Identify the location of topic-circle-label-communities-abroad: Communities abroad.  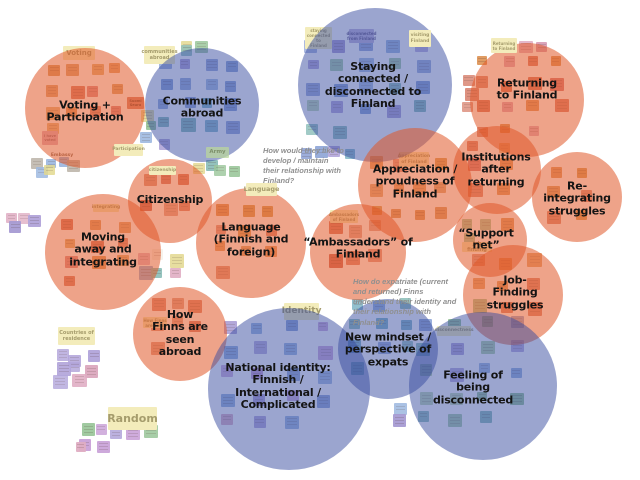
(202, 107).